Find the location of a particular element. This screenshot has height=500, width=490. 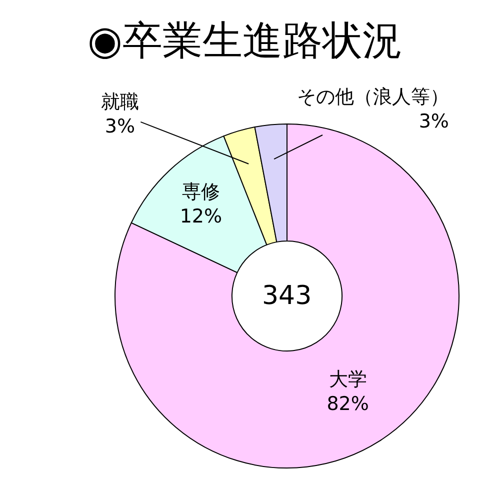

slice-label: 大学 is located at coordinates (347, 379).